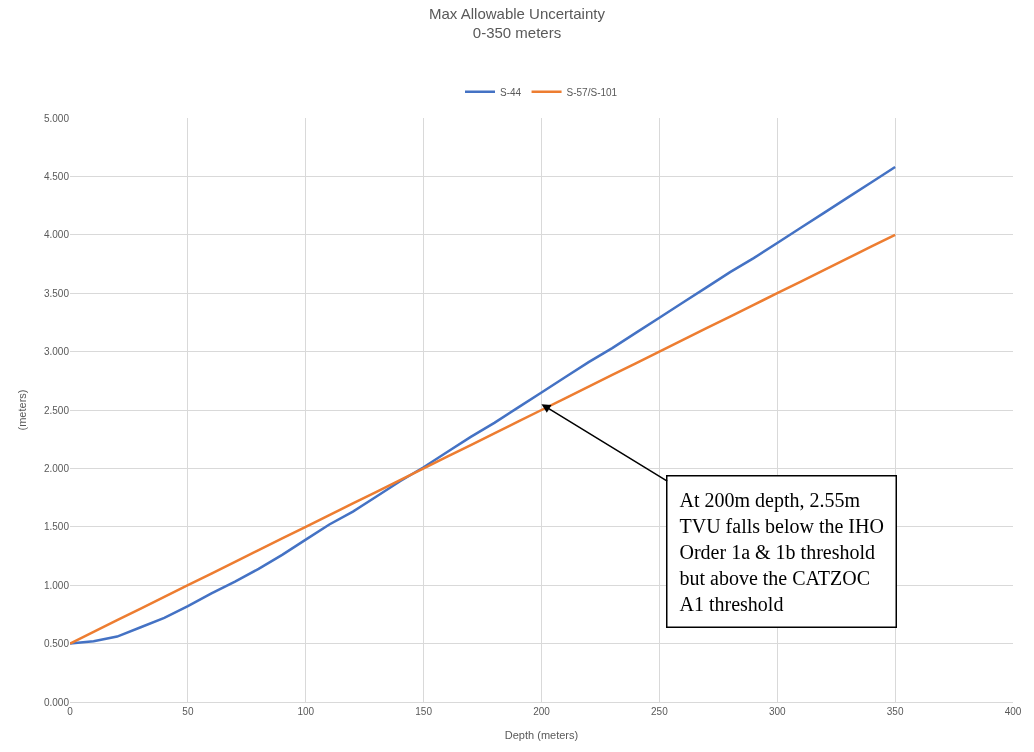 The width and height of the screenshot is (1034, 752). I want to click on annotation: At 200m depth, 2.55m TVU falls below the IHO Order 1a & 1b threshold but above the CATZOC A1 threshold, so click(781, 551).